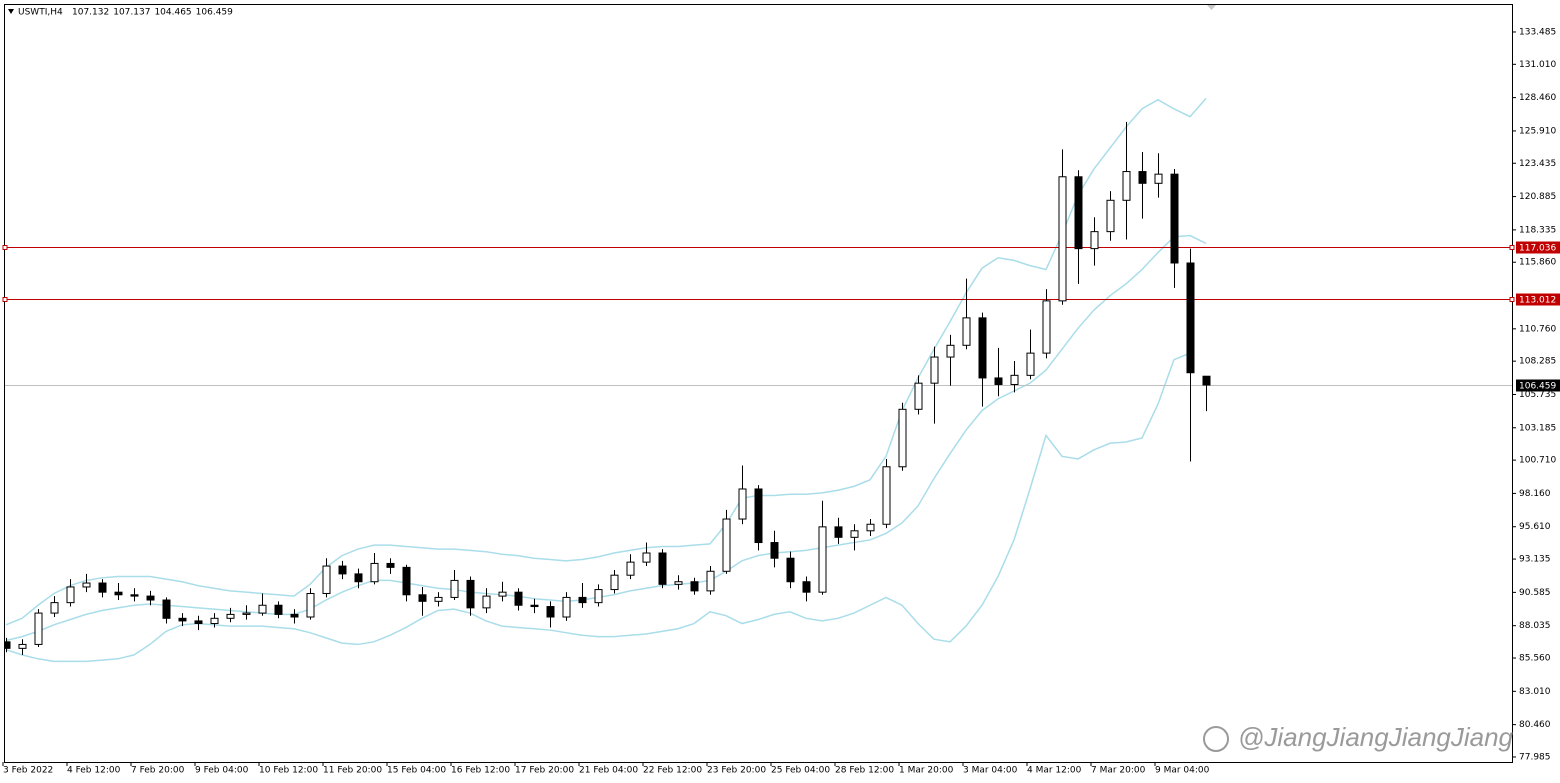 This screenshot has height=783, width=1560. I want to click on x-tick-label: 4 Mar 12:00, so click(1054, 771).